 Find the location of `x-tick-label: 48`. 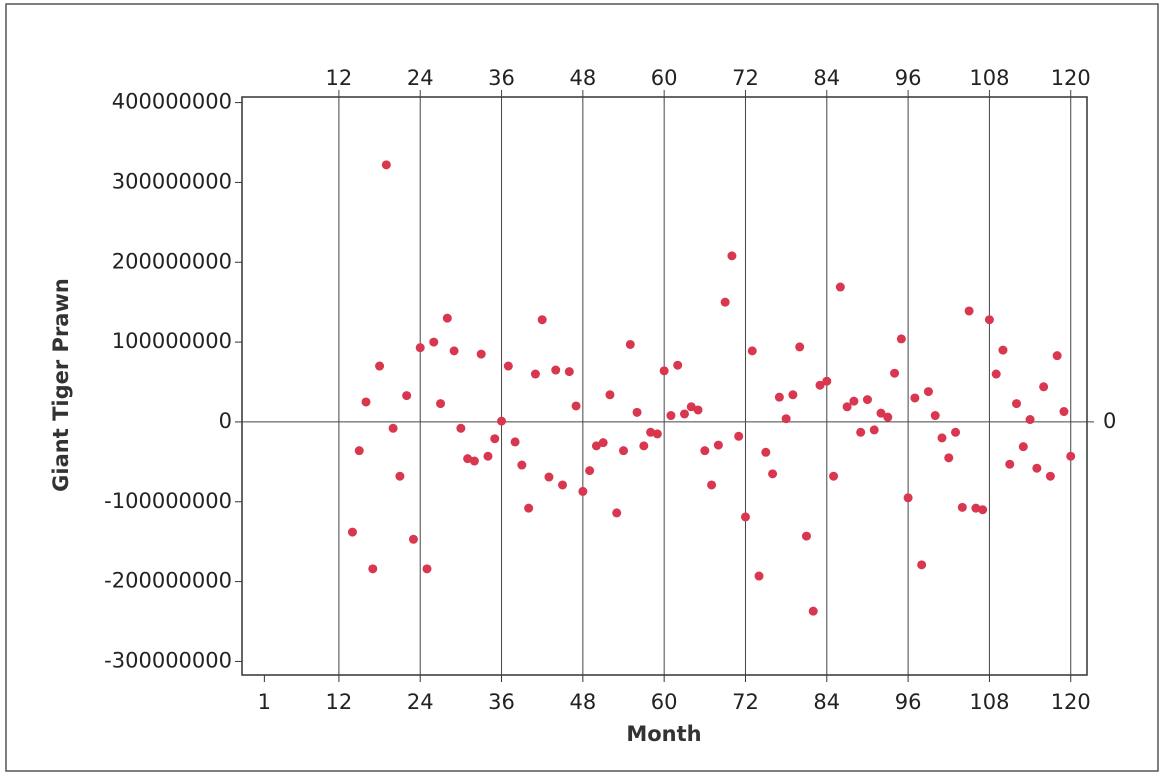

x-tick-label: 48 is located at coordinates (582, 702).